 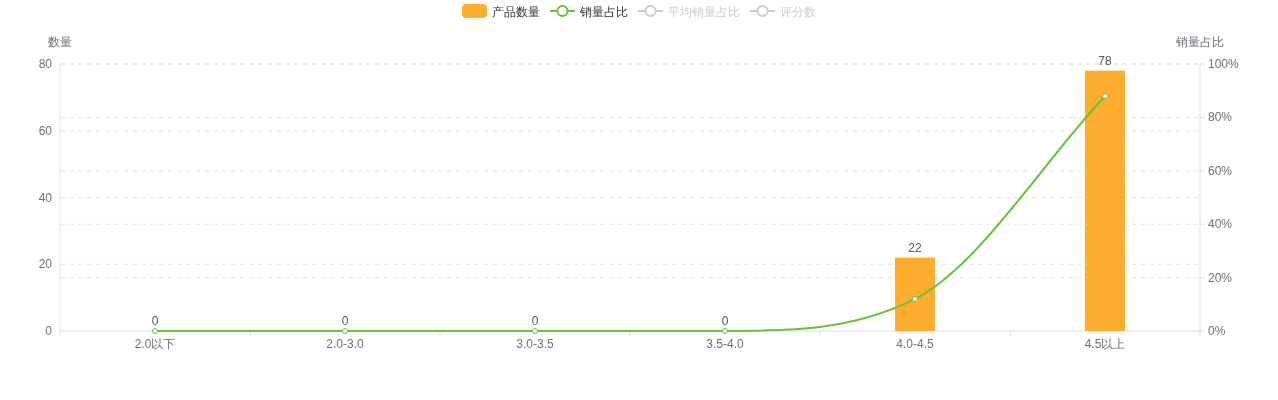 I want to click on y2-tick-label: 40%, so click(x=1220, y=224).